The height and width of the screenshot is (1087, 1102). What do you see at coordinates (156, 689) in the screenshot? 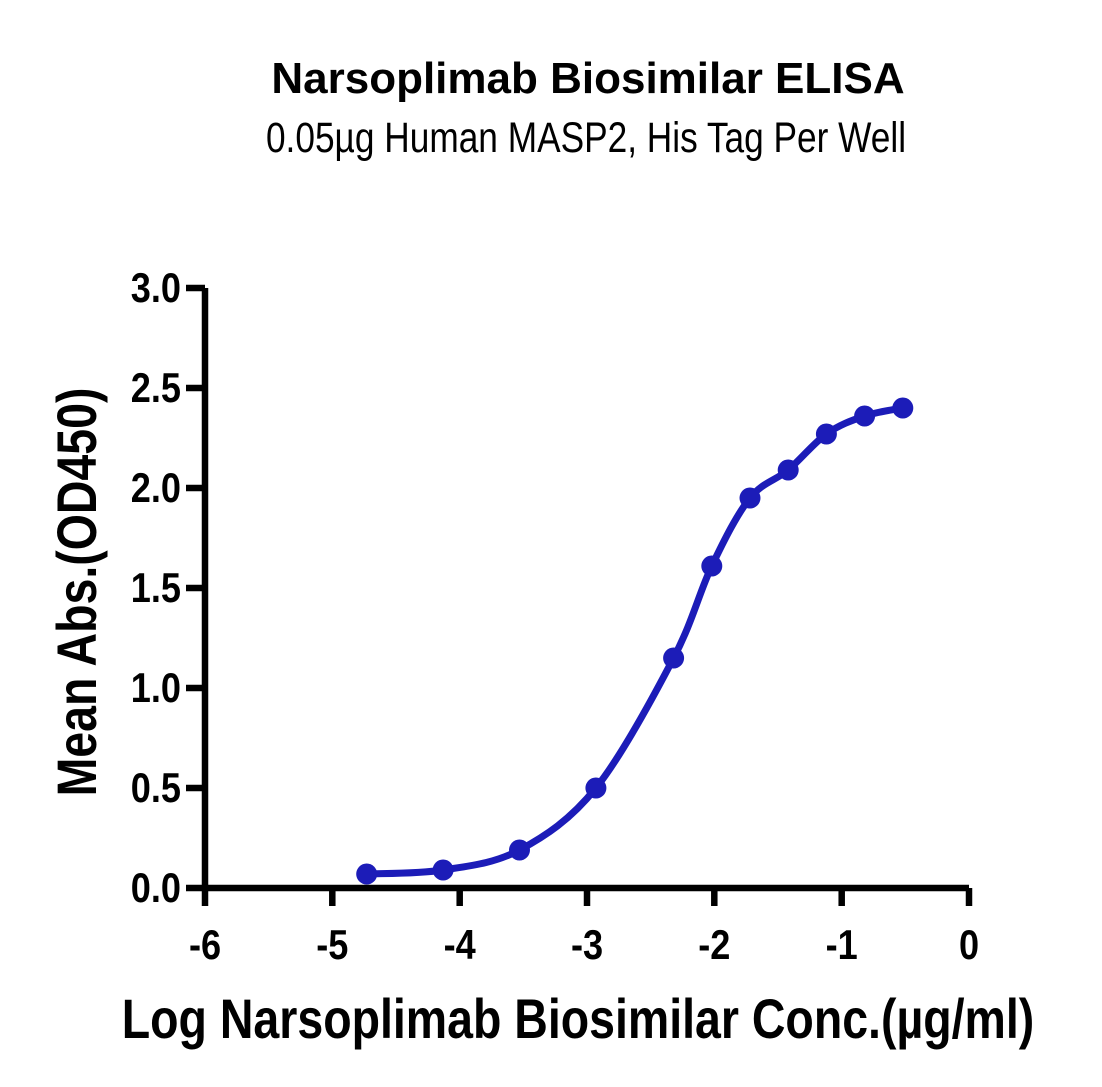
I see `y-tick-label: 1.0` at bounding box center [156, 689].